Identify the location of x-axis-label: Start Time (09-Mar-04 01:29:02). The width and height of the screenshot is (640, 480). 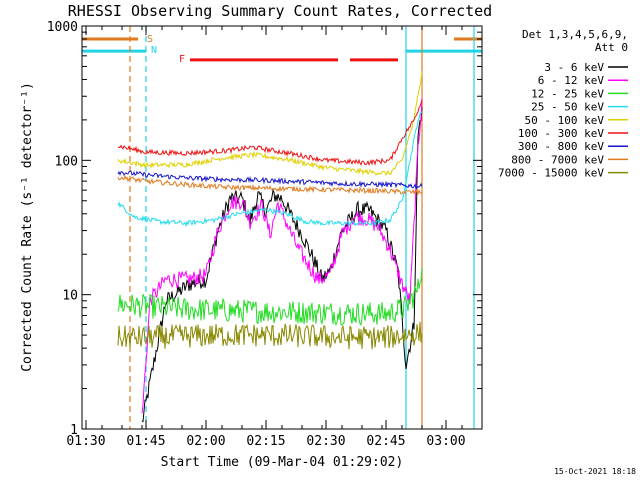
(282, 462).